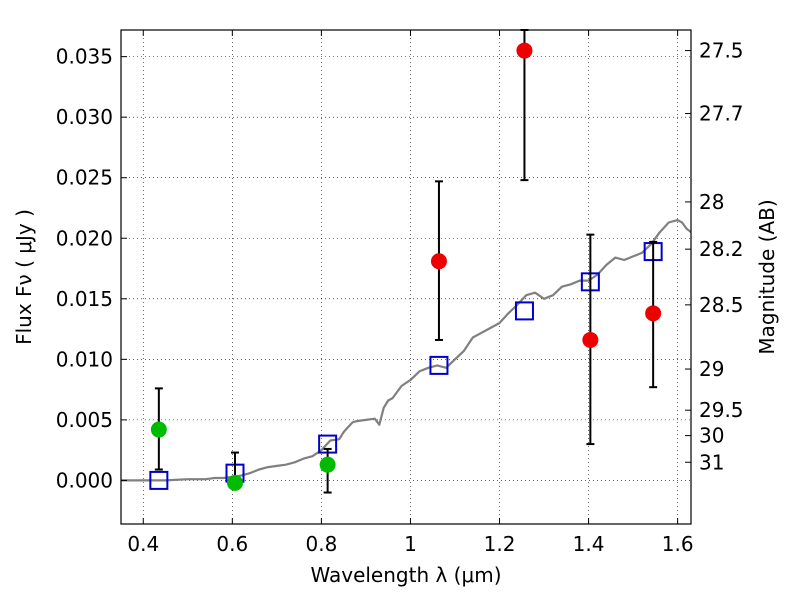 The image size is (800, 600). I want to click on right-y-tick-label: 30, so click(711, 436).